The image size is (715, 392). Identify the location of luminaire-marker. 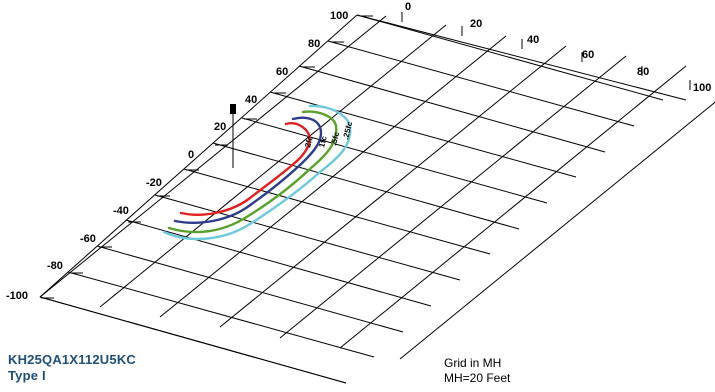
(233, 109).